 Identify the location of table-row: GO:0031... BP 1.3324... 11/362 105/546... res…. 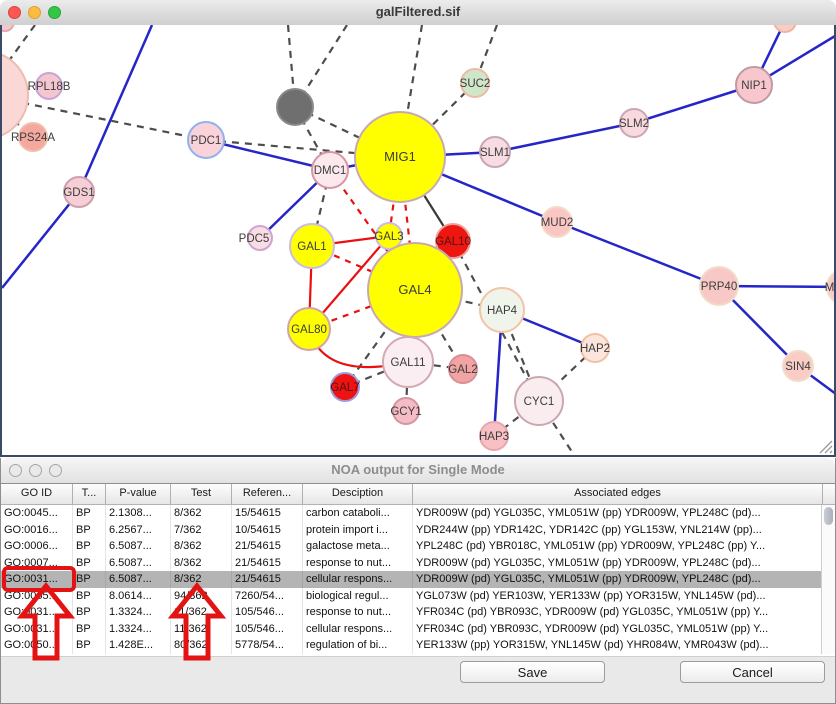
(418, 612).